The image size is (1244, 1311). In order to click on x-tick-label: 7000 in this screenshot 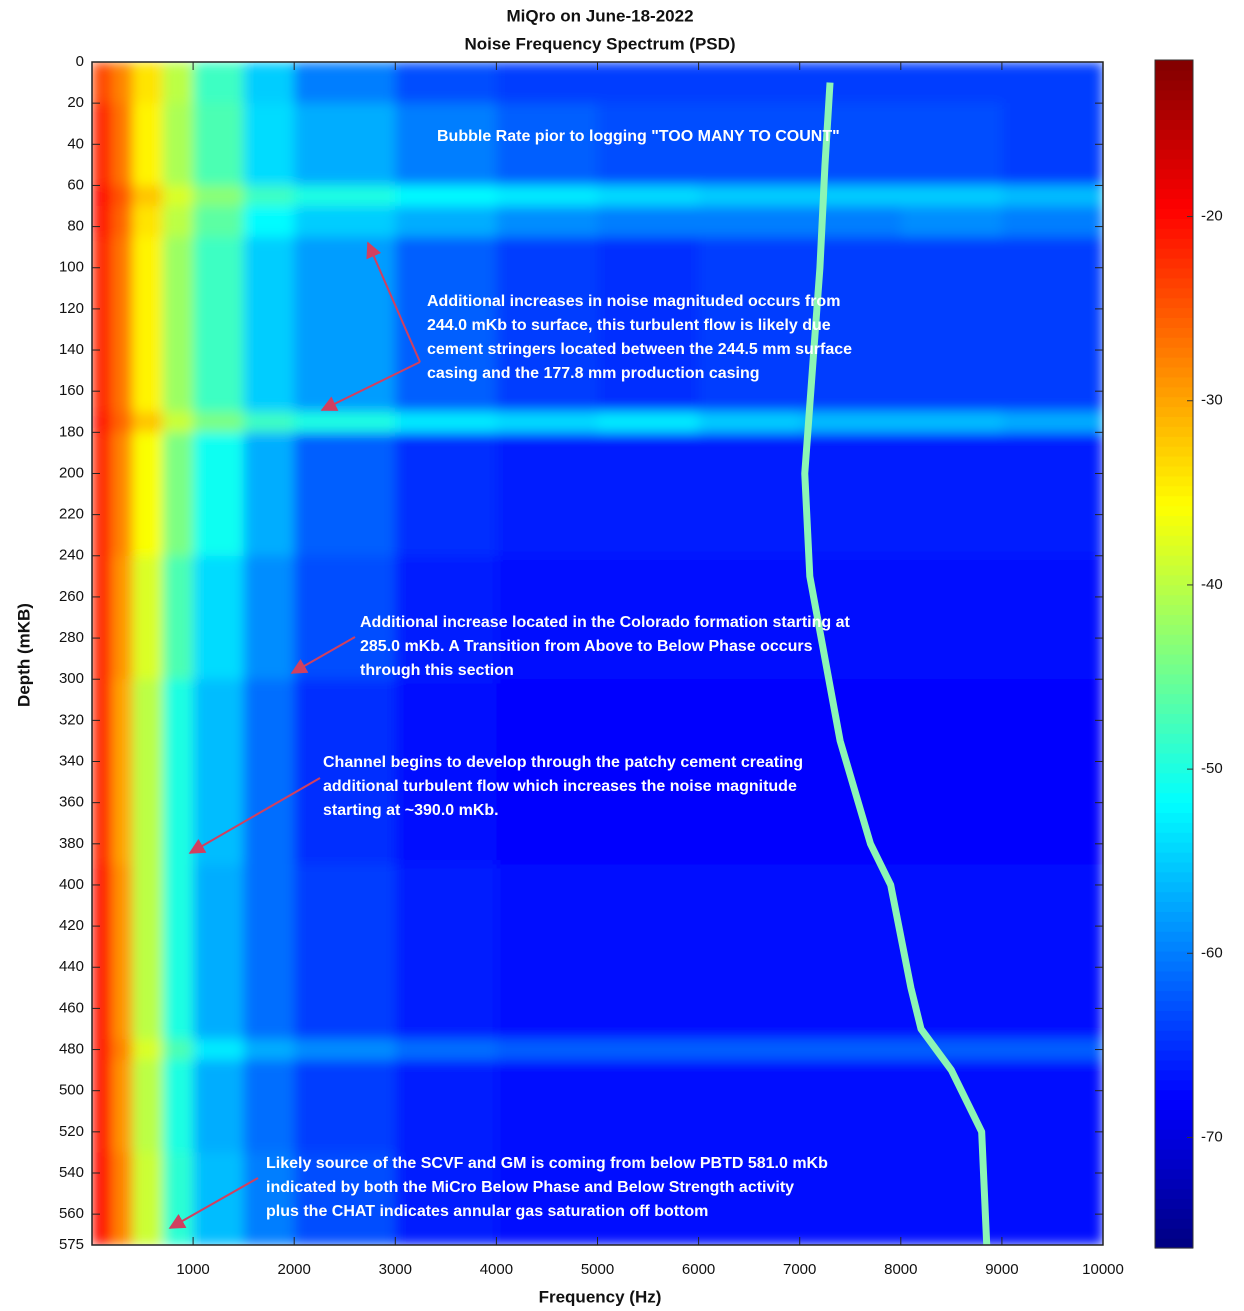, I will do `click(799, 1269)`.